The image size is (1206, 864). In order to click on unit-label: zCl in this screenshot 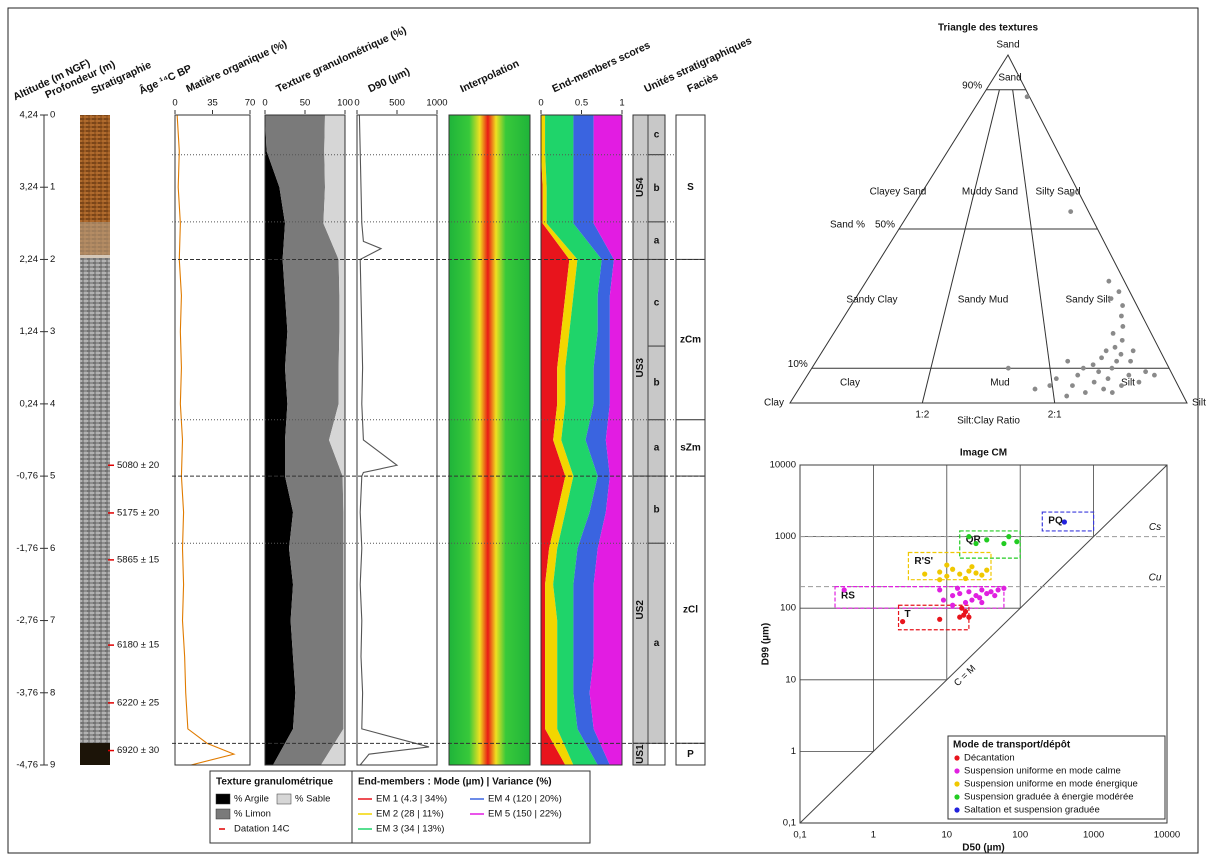, I will do `click(690, 609)`.